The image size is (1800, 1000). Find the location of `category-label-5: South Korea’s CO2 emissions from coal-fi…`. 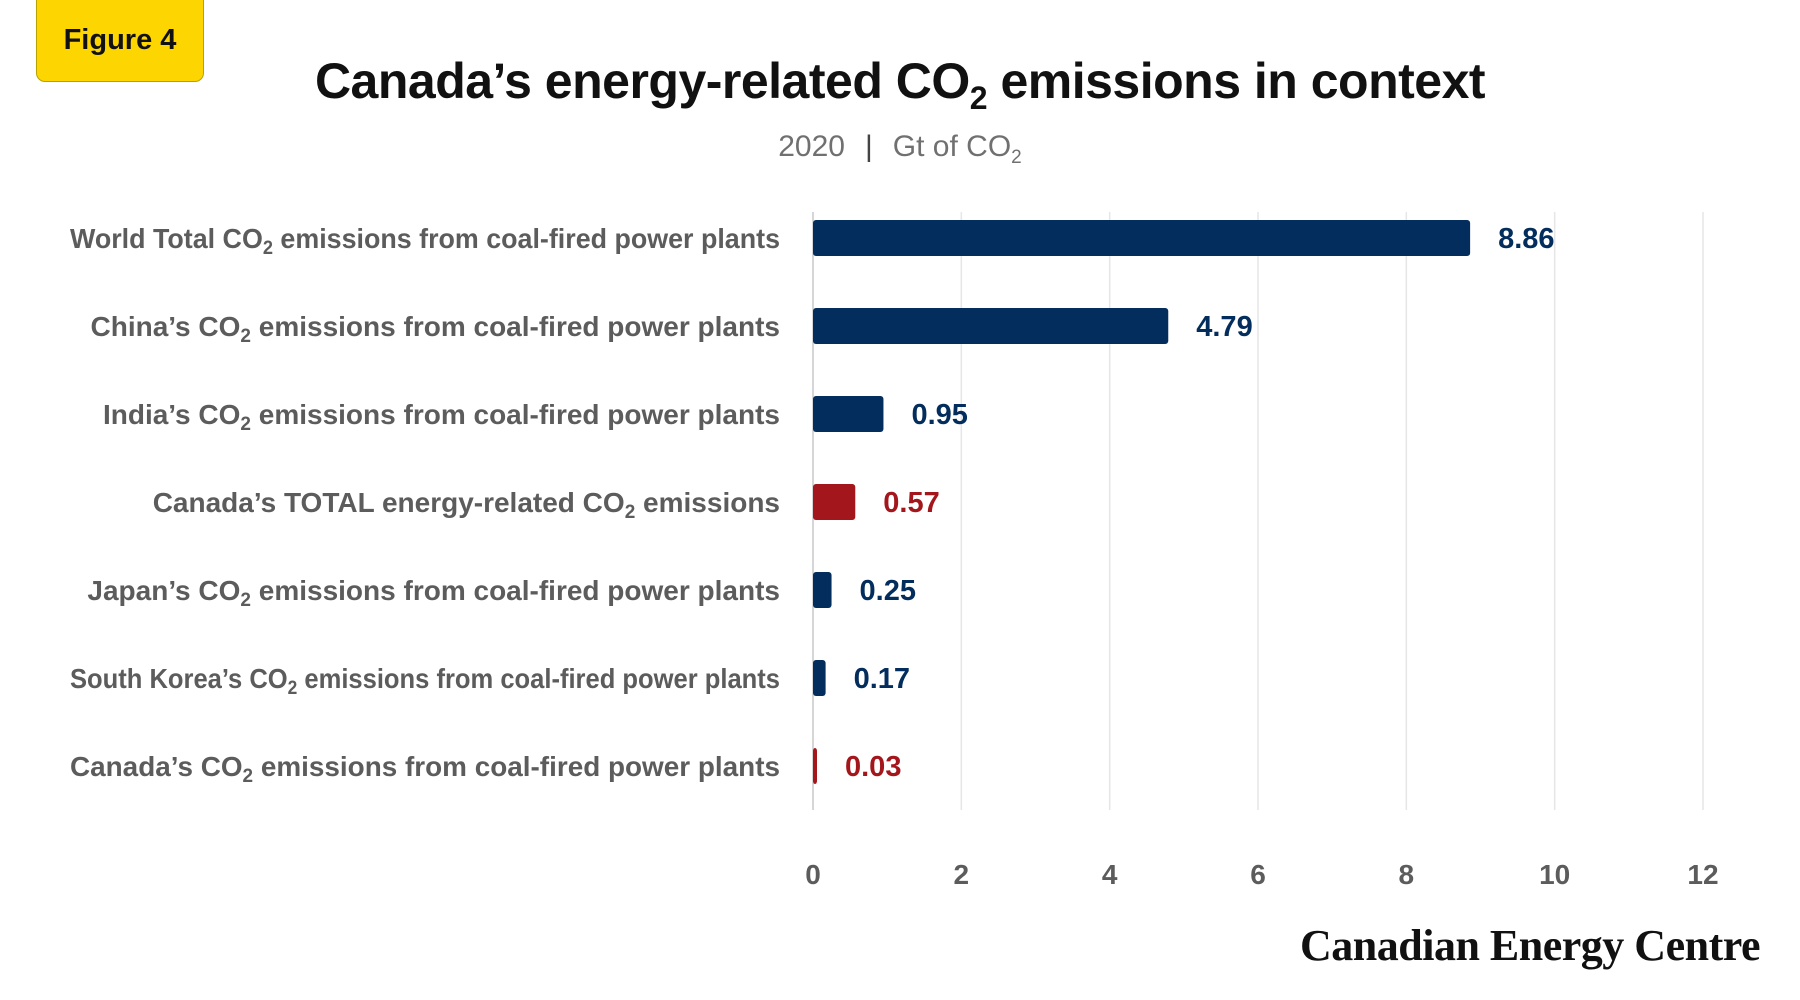

category-label-5: South Korea’s CO2 emissions from coal-fi… is located at coordinates (425, 681).